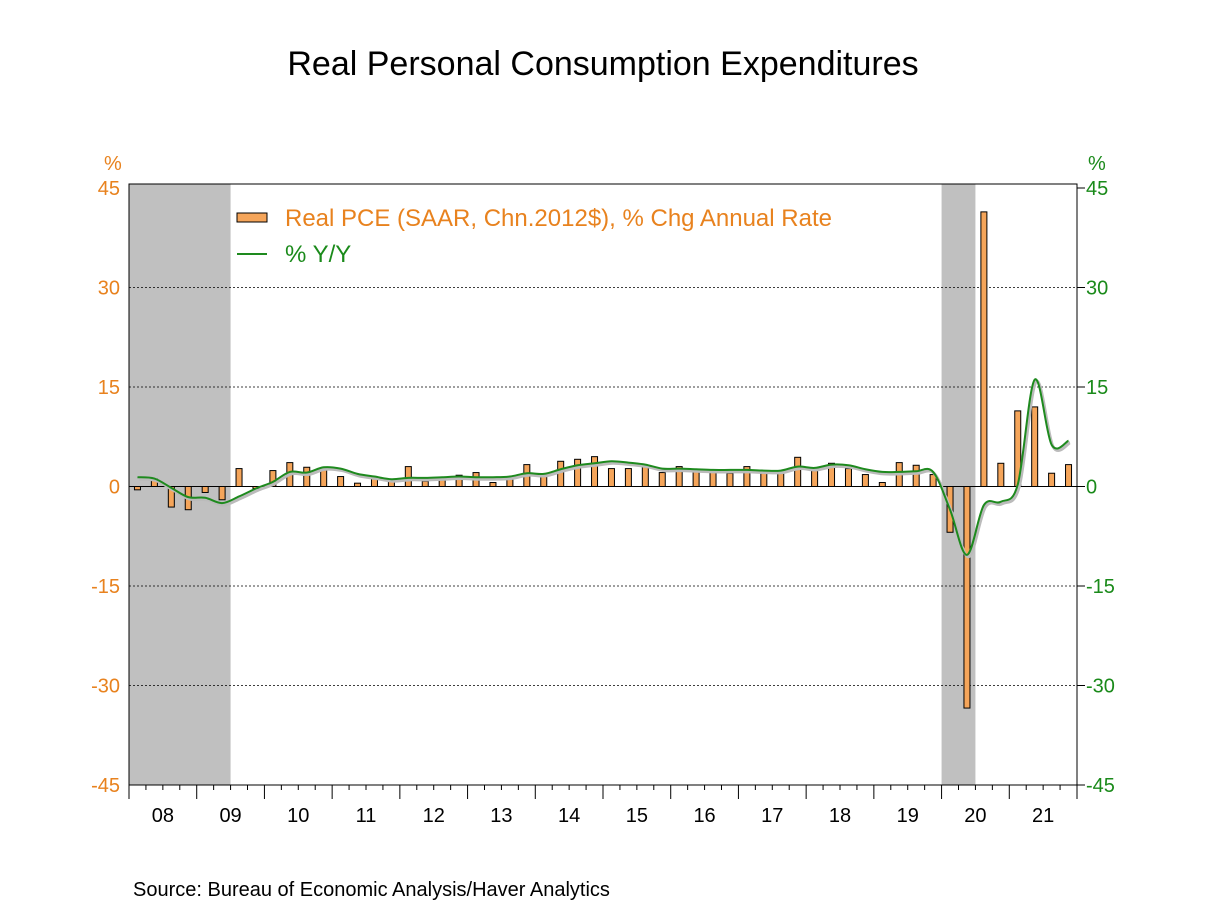 The image size is (1208, 906). I want to click on x-tick-label: 10, so click(298, 816).